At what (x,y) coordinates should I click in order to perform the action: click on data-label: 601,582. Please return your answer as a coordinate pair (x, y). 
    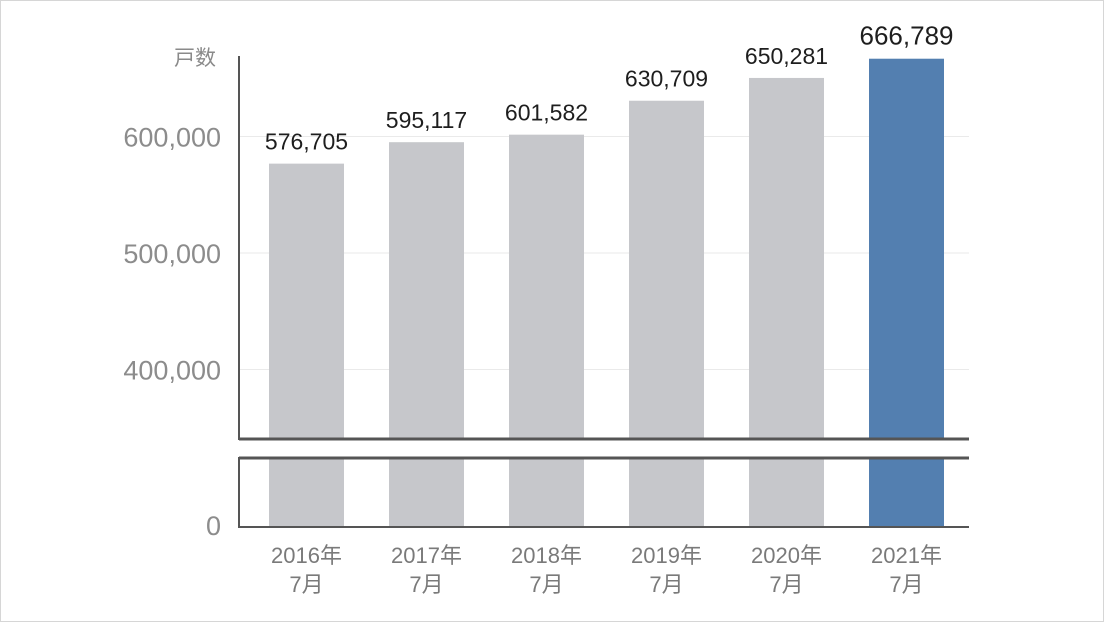
    Looking at the image, I should click on (546, 113).